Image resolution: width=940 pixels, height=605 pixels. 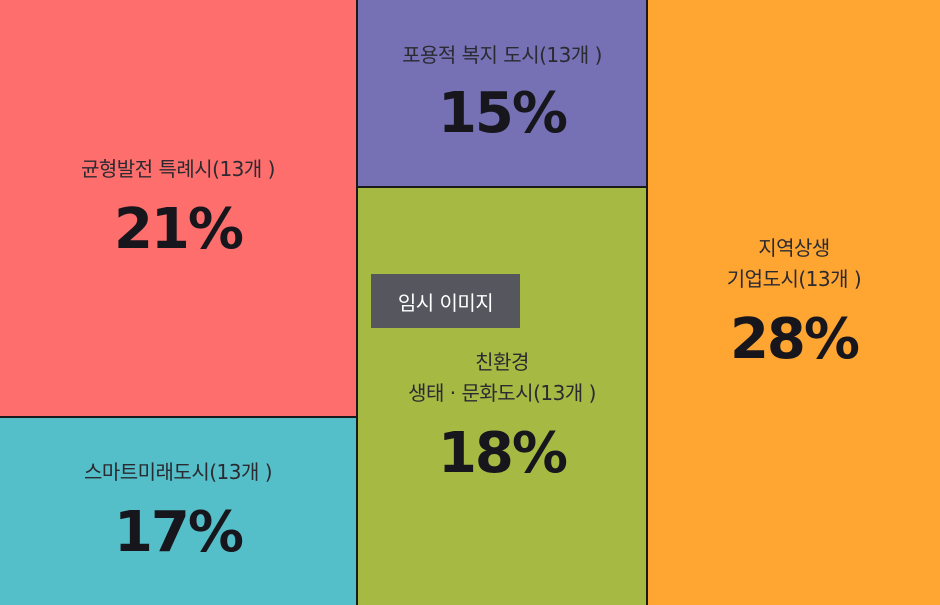 What do you see at coordinates (502, 377) in the screenshot?
I see `tile-label: 친환경 생태 · 문화도시(13개 )` at bounding box center [502, 377].